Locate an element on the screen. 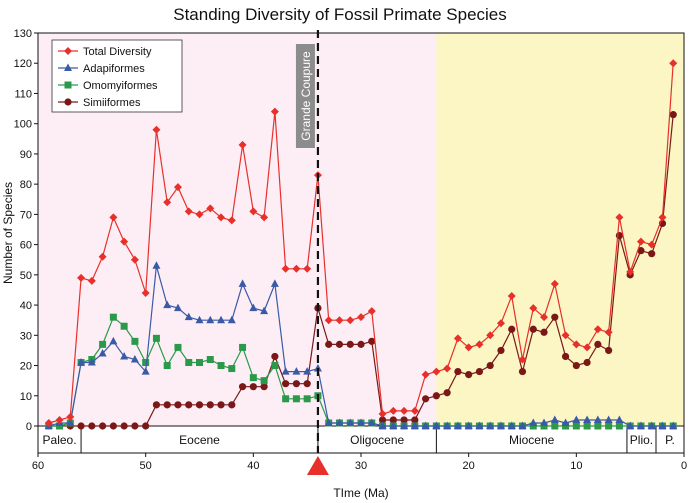 Image resolution: width=690 pixels, height=503 pixels. x-tick-label: 20 is located at coordinates (469, 466).